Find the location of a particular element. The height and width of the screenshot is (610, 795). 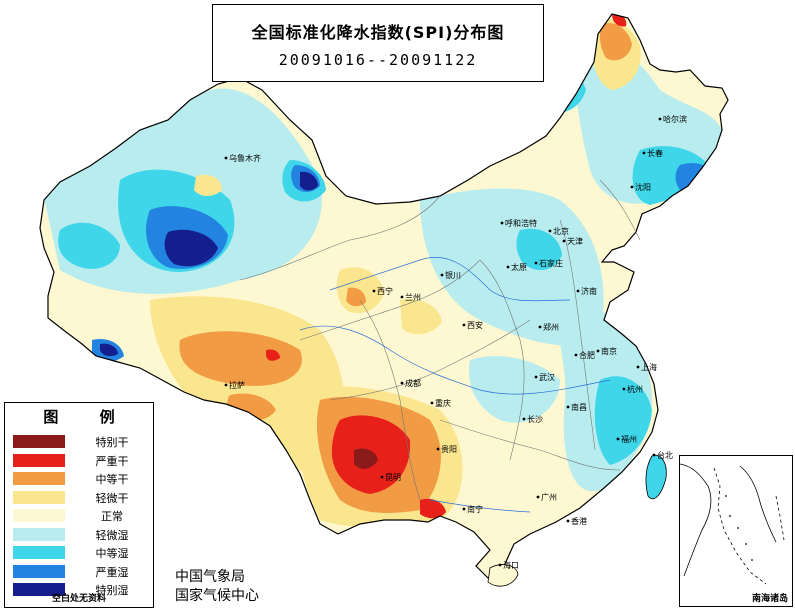

city-label: 兰州 is located at coordinates (413, 297).